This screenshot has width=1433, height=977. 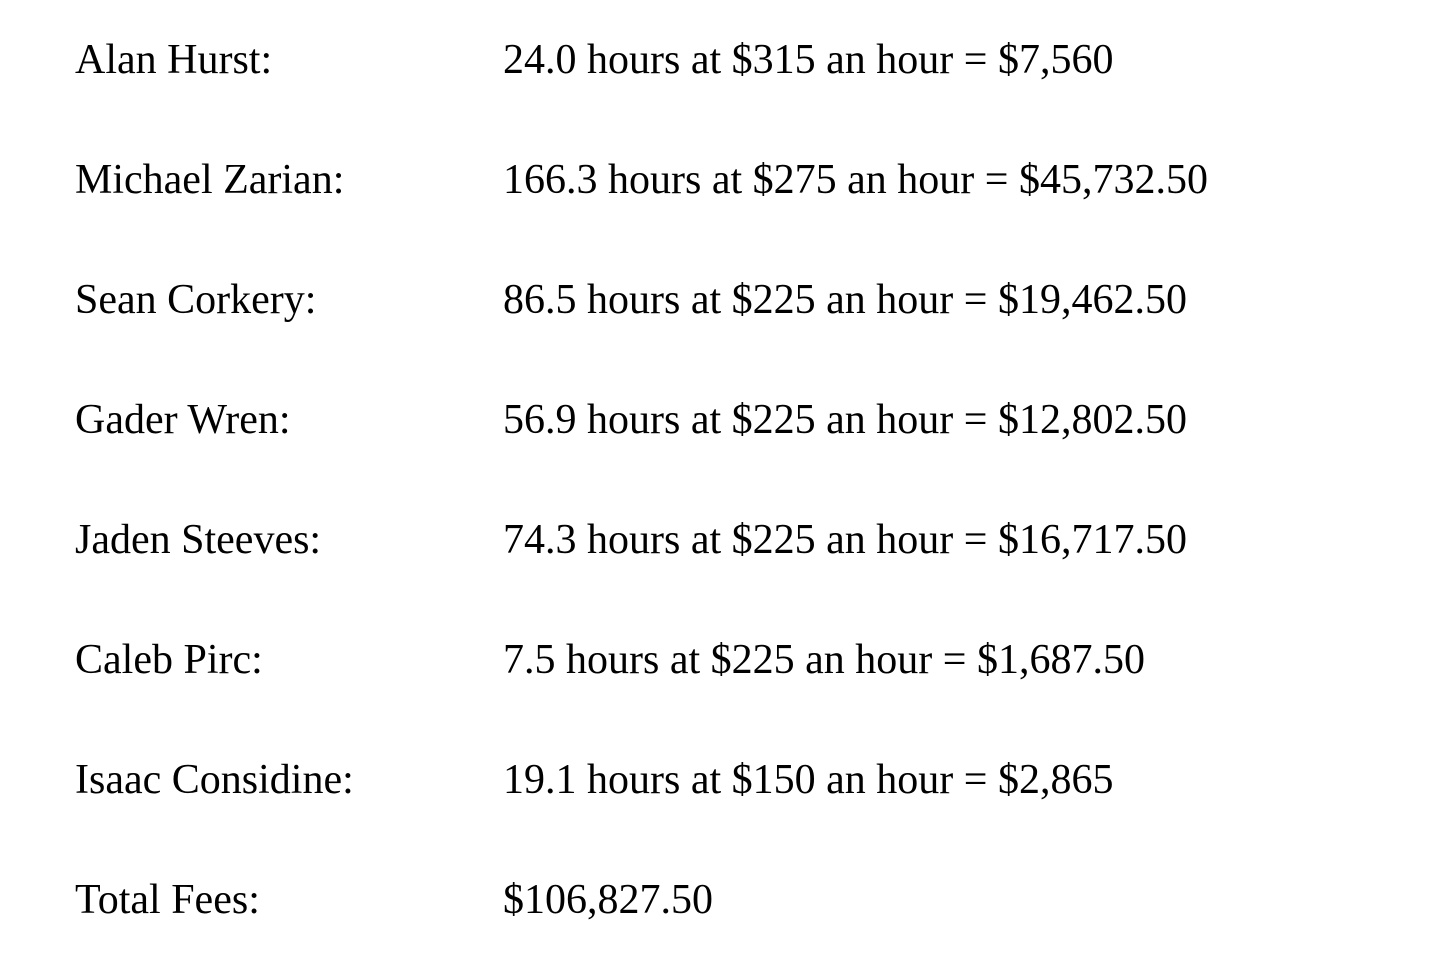 I want to click on total-fees-amount: $106,827.50, so click(x=608, y=899).